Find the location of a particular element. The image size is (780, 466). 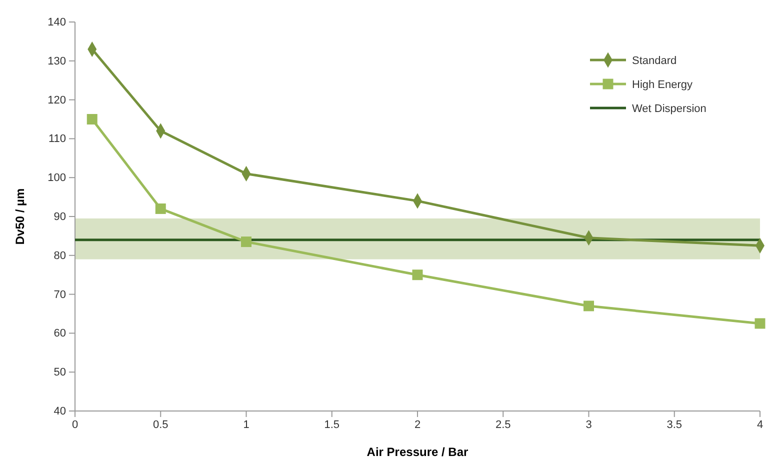

x-tick-label: 0 is located at coordinates (75, 424).